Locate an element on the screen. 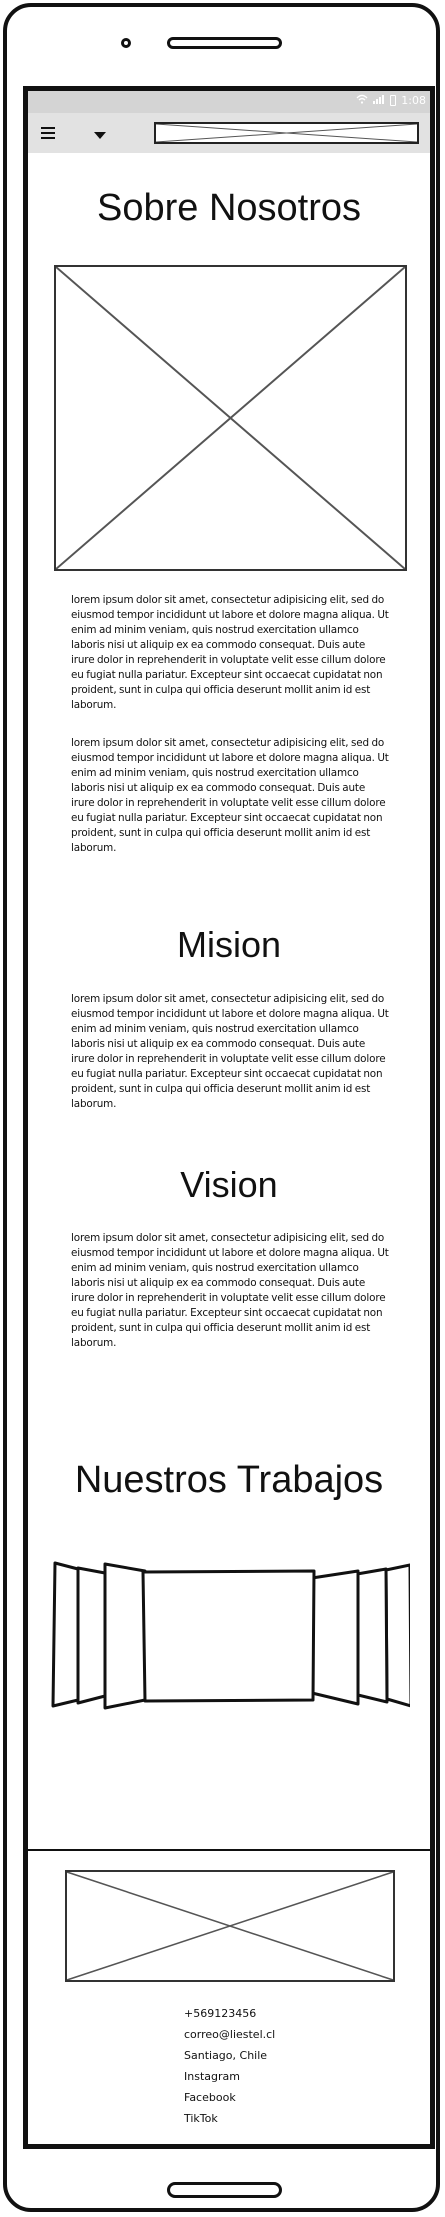 This screenshot has height=2217, width=445. camera-icon is located at coordinates (126, 43).